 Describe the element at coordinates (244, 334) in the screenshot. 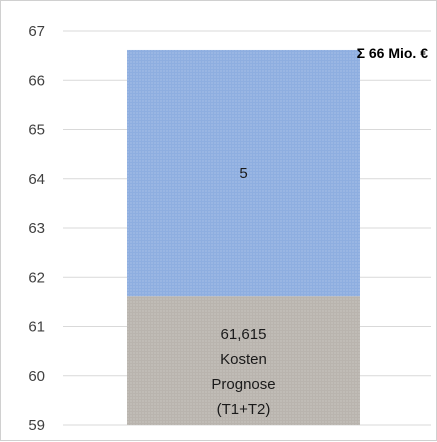

I see `data-label-value: 61,615` at that location.